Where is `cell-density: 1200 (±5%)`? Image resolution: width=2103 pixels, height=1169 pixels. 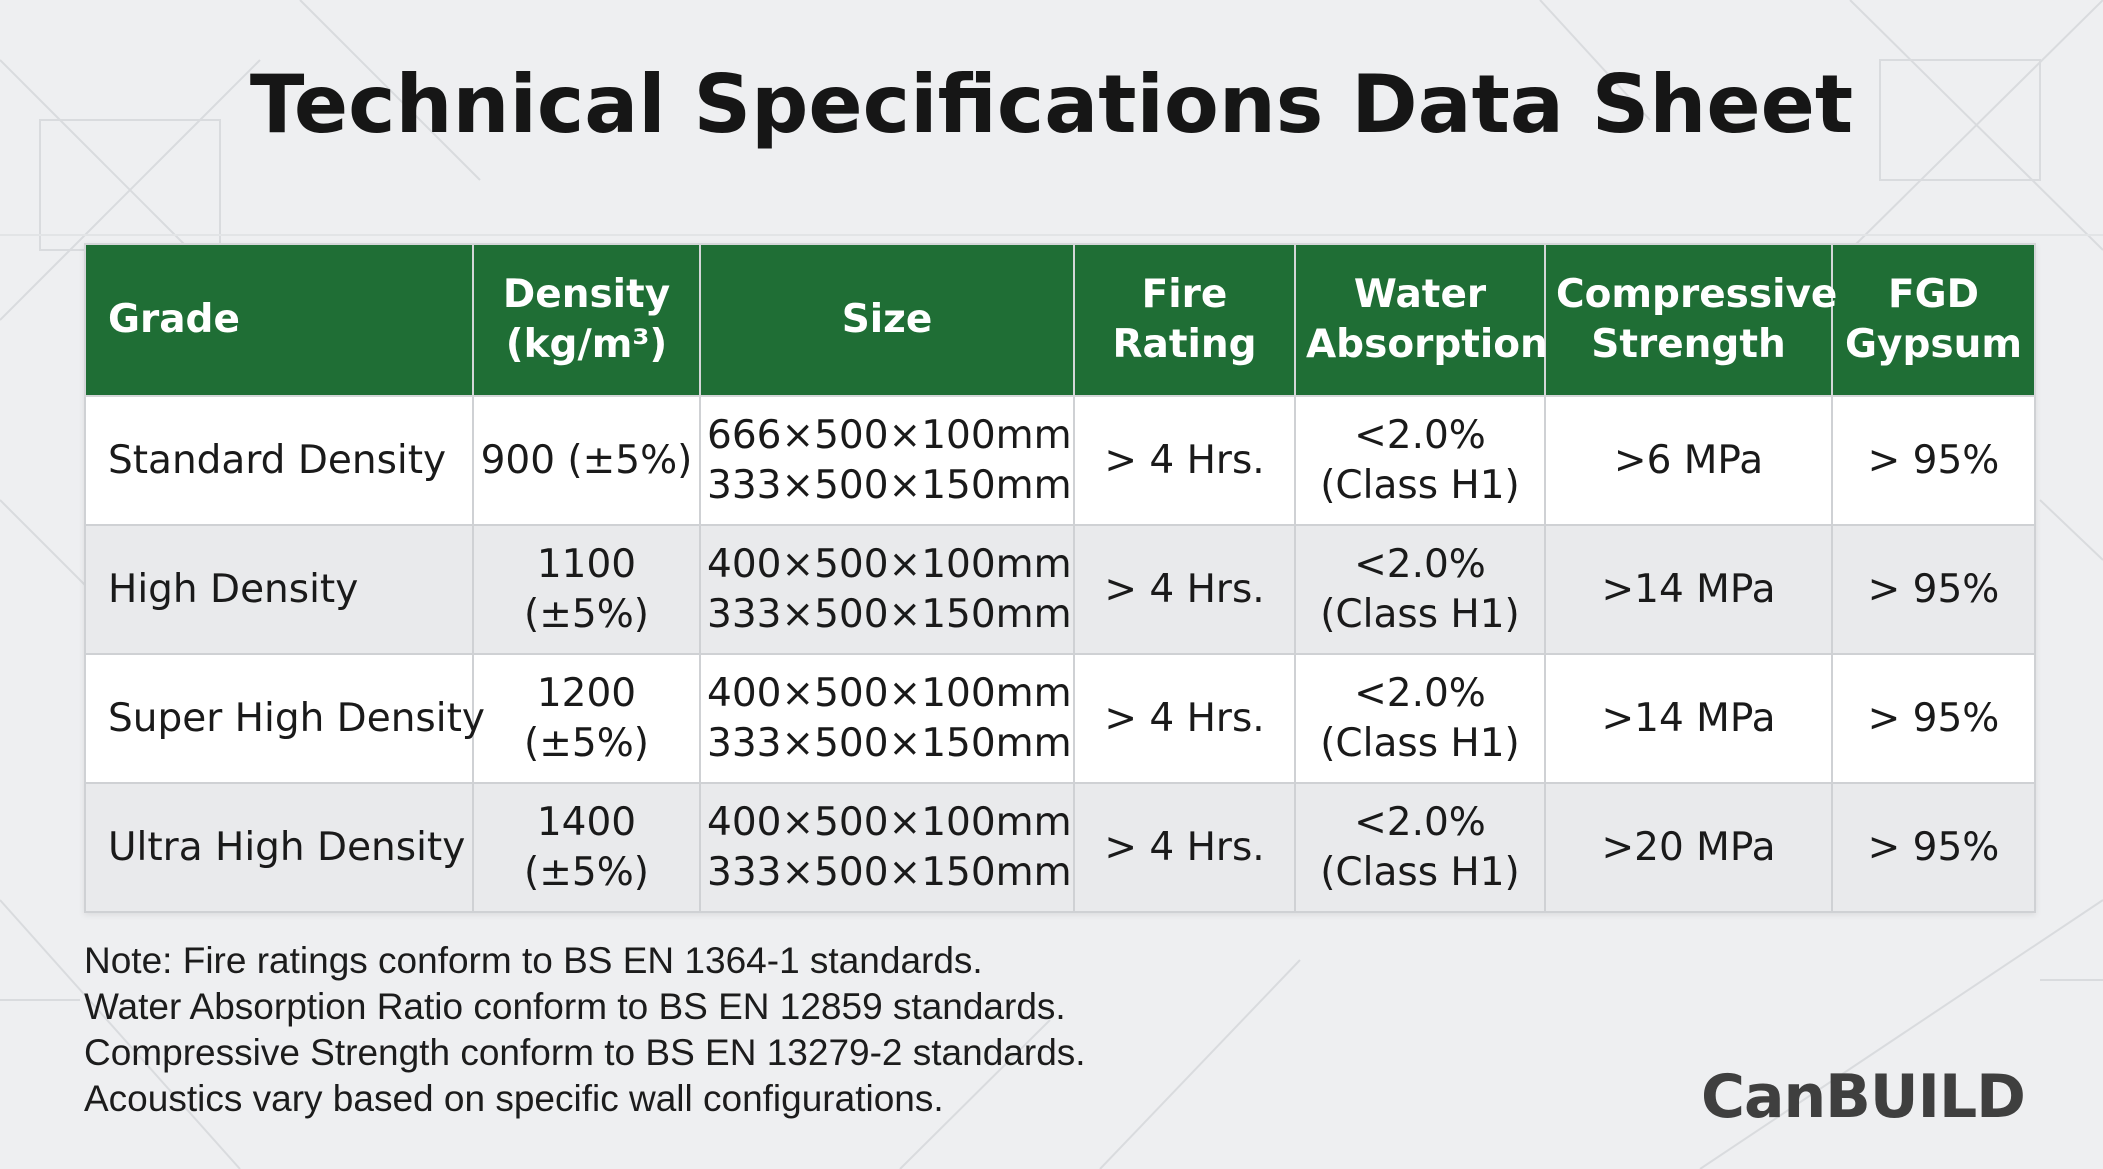 cell-density: 1200 (±5%) is located at coordinates (586, 718).